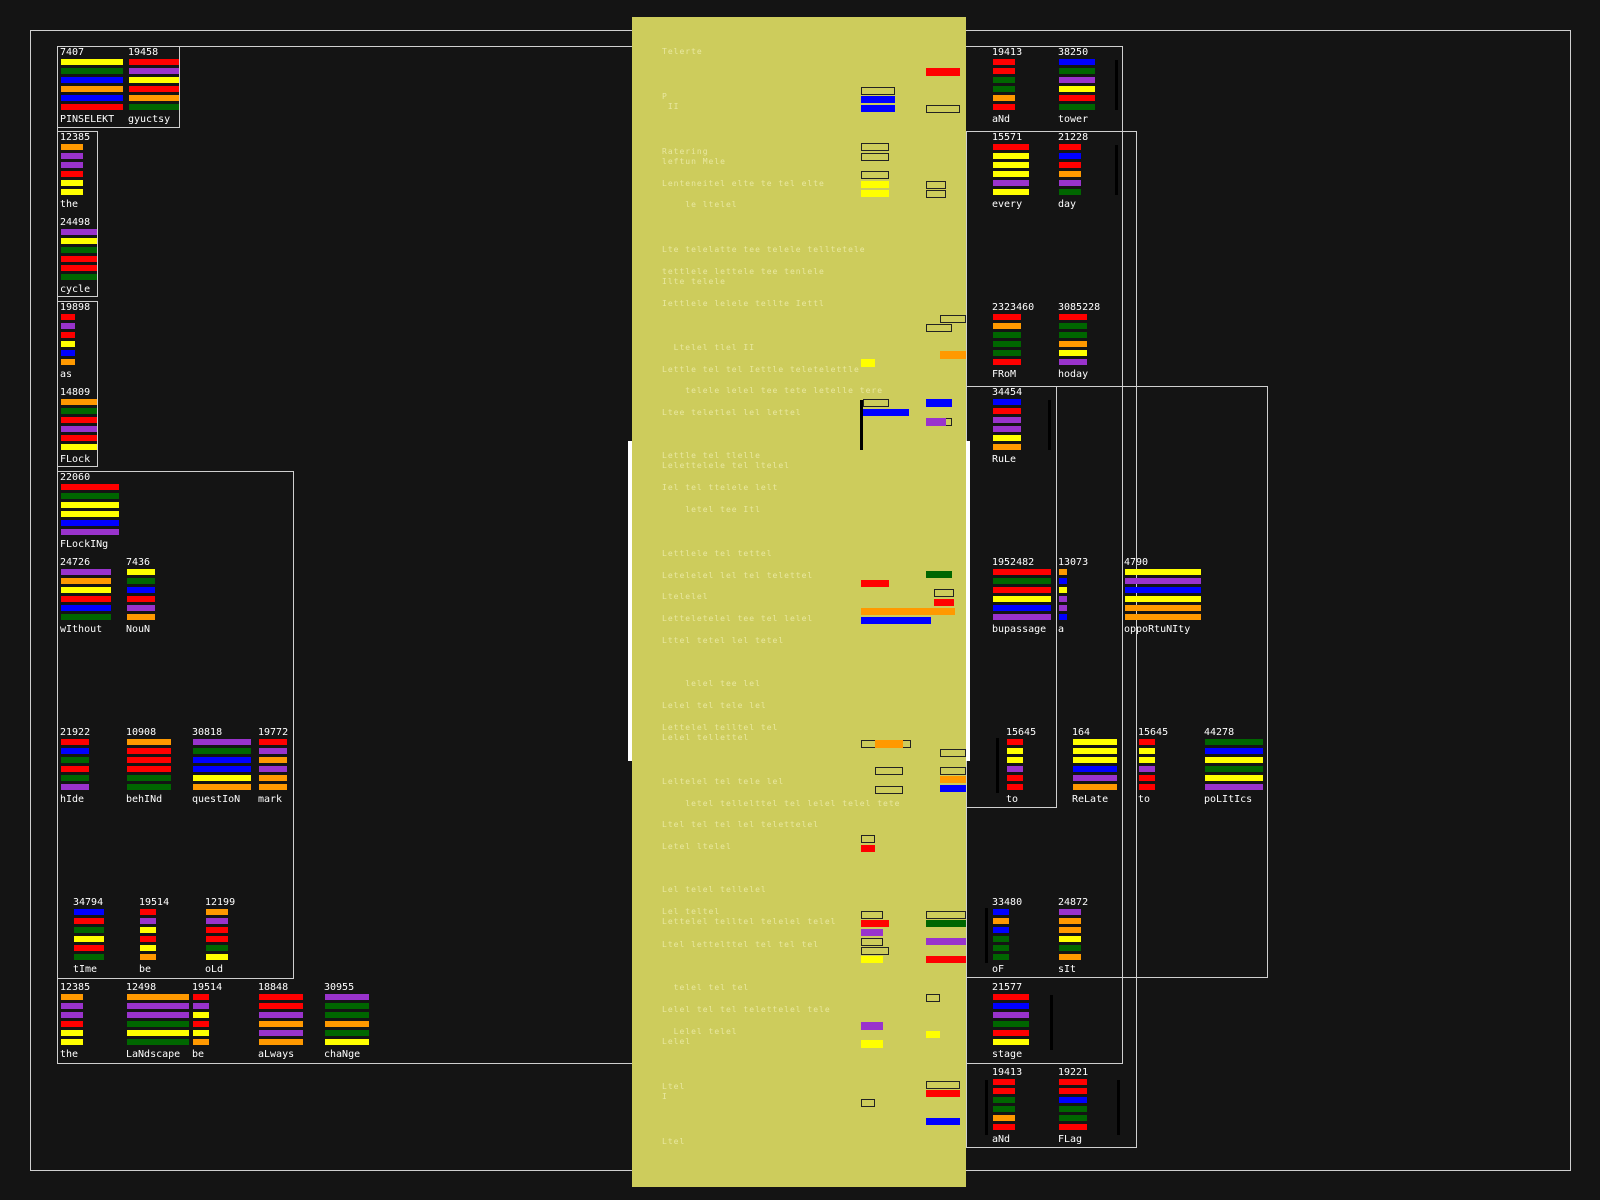 The height and width of the screenshot is (1200, 1600). Describe the element at coordinates (276, 1054) in the screenshot. I see `tile-label: aLways` at that location.